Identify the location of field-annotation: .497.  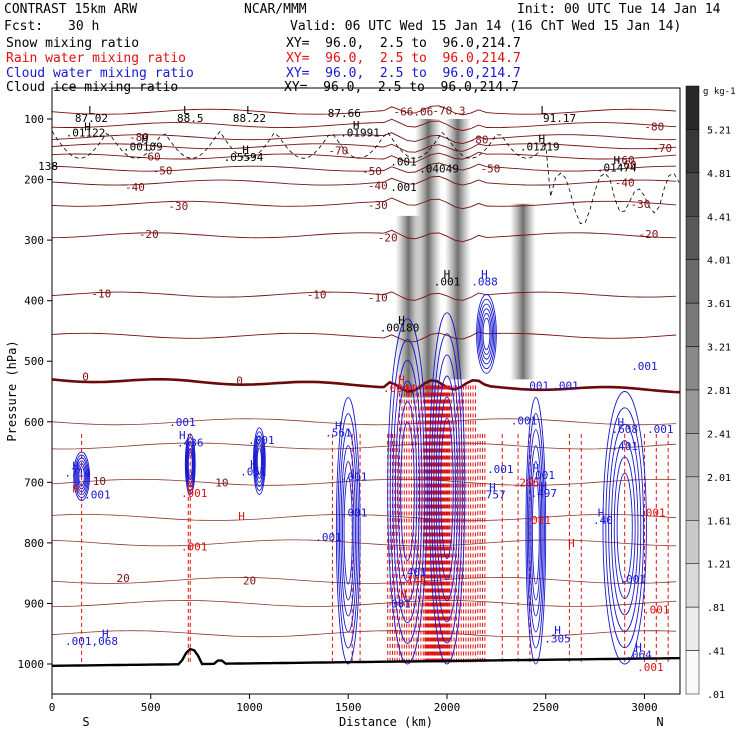
(543, 493).